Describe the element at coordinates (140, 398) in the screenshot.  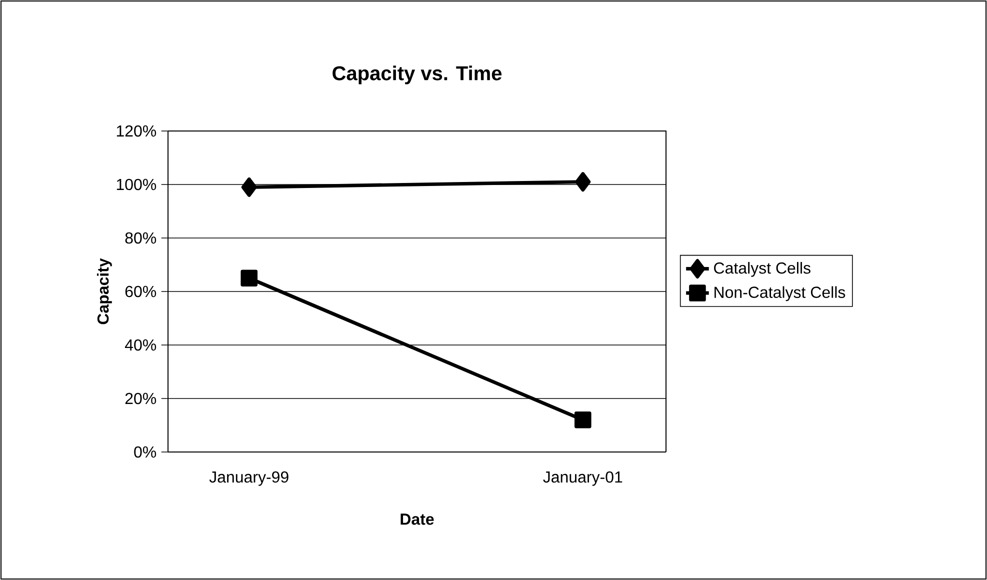
I see `y-tick-label: 20%` at that location.